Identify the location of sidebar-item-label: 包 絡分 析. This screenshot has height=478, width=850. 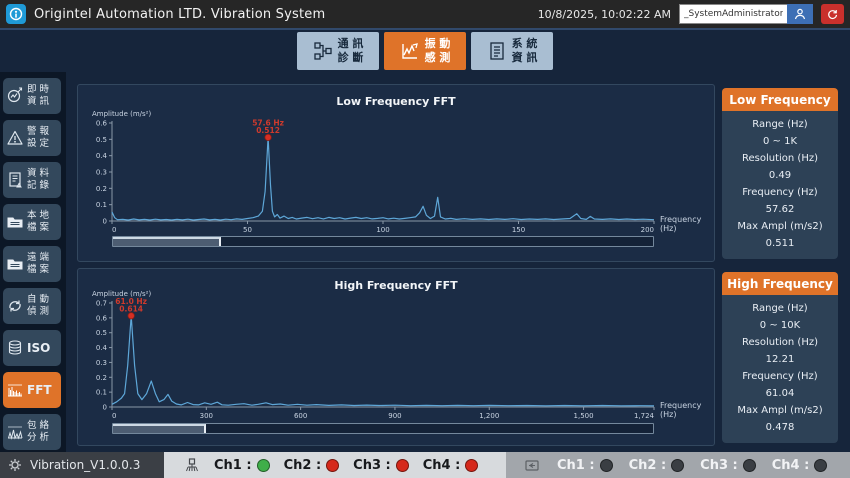
(38, 431).